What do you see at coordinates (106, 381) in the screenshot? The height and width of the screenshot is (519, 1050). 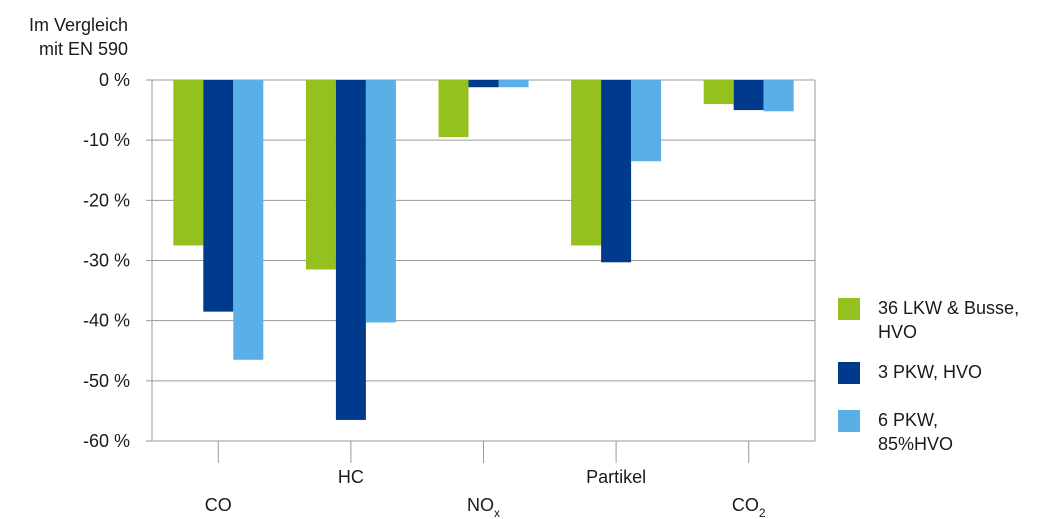 I see `y-tick-label: -50 %` at bounding box center [106, 381].